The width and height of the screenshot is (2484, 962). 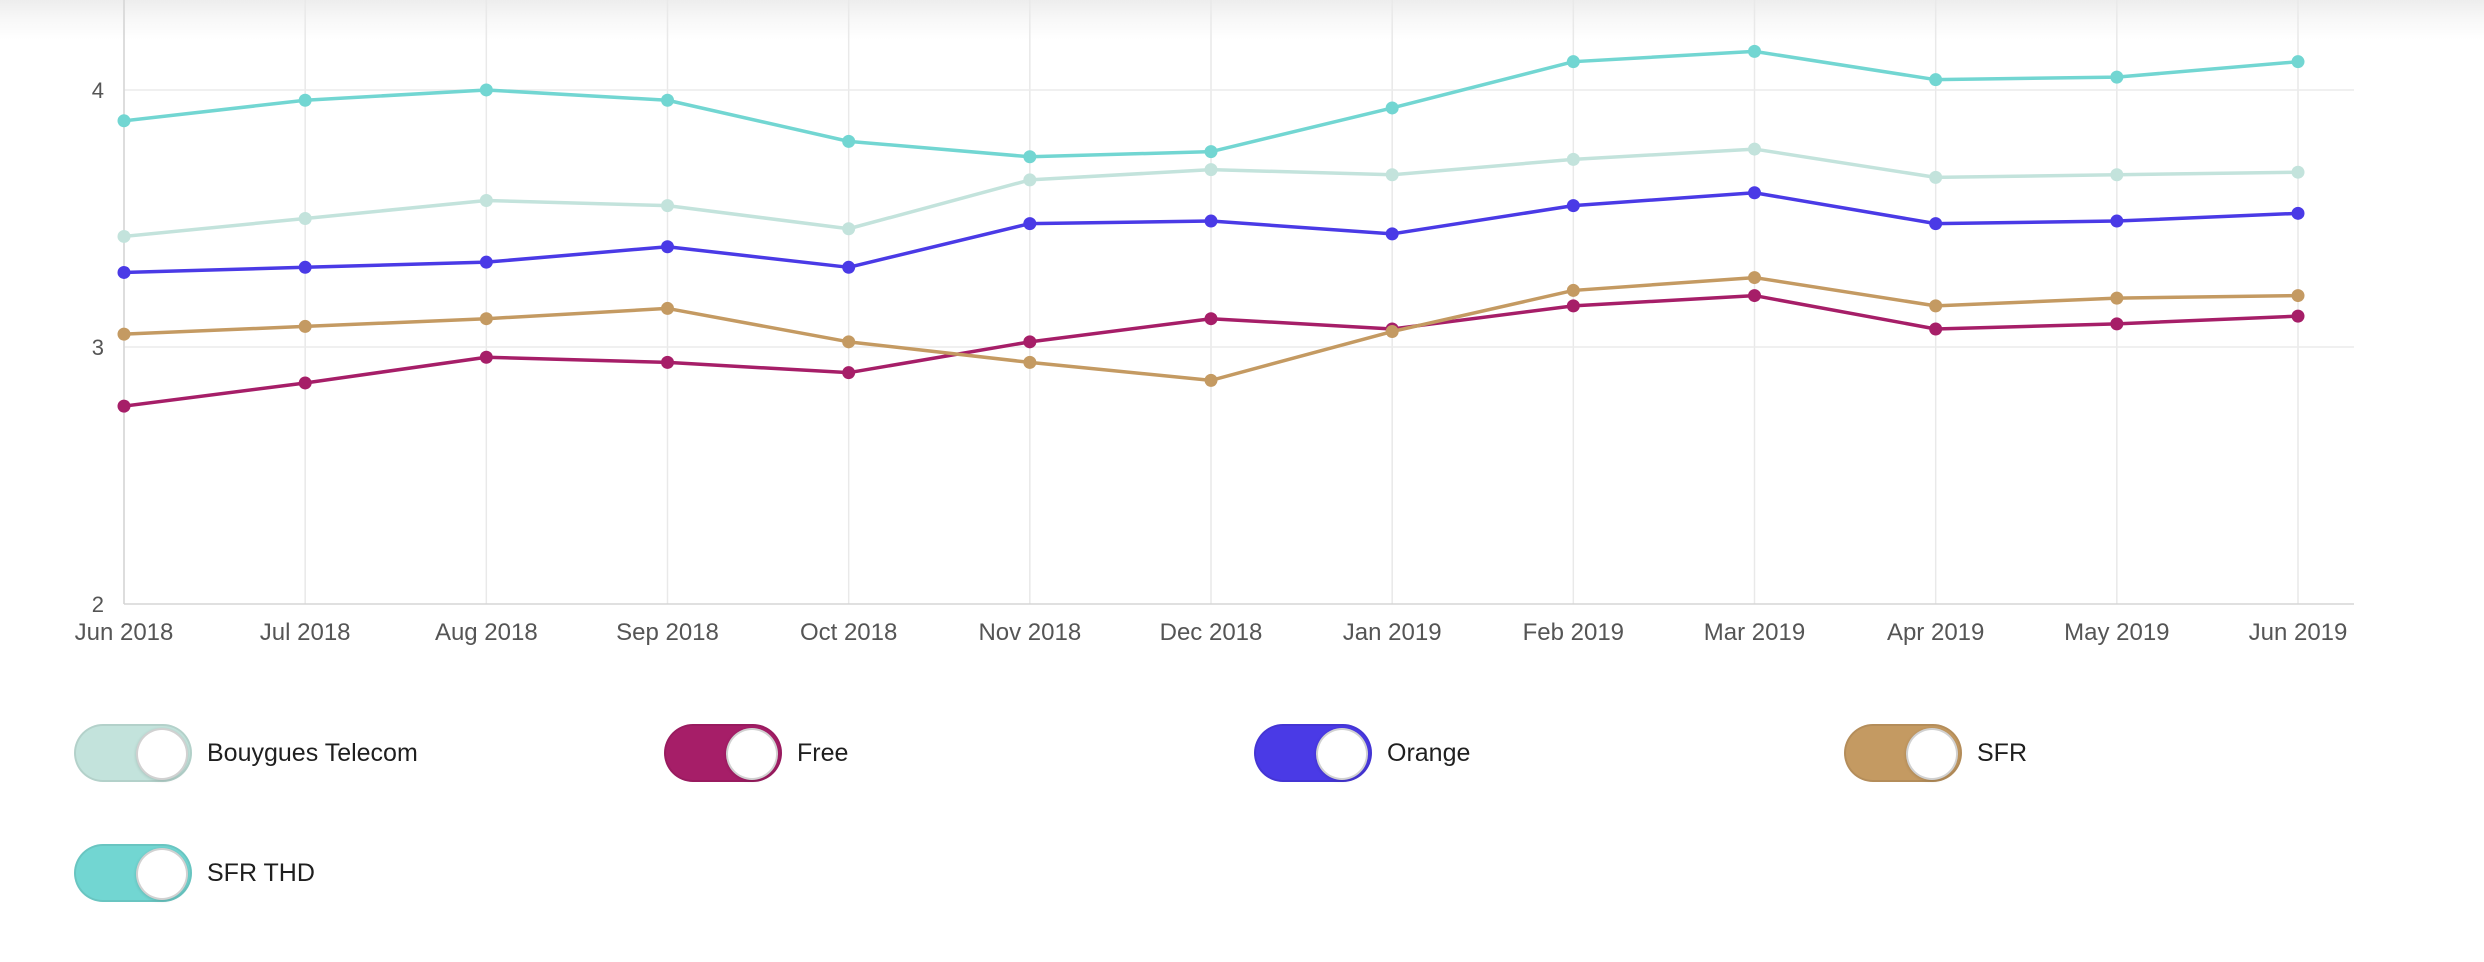 What do you see at coordinates (98, 347) in the screenshot?
I see `y-tick-label: 3` at bounding box center [98, 347].